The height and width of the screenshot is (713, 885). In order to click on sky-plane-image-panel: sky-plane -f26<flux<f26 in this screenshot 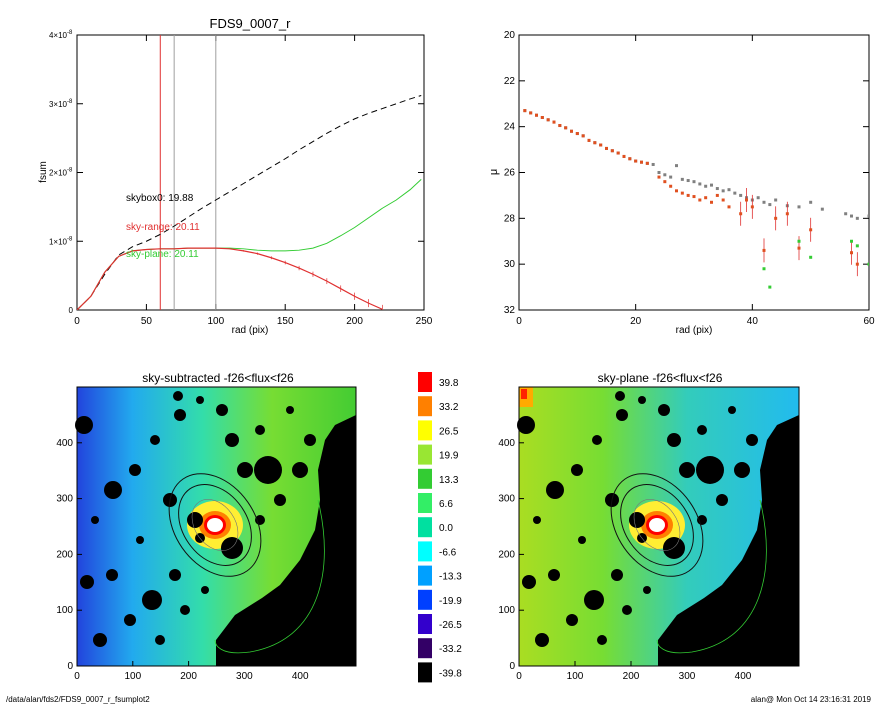, I will do `click(649, 526)`.